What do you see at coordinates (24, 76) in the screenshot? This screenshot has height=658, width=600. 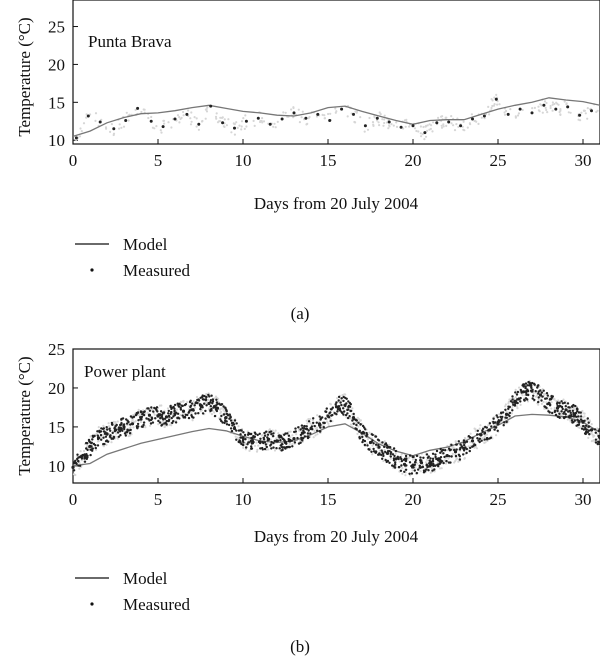 I see `y-axis-title: Temperature (°C)` at bounding box center [24, 76].